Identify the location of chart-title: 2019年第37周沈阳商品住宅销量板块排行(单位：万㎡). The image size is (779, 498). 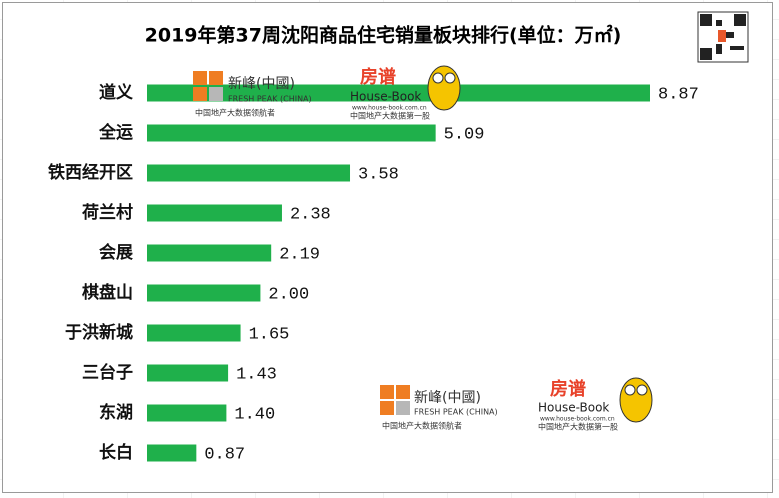
(383, 35).